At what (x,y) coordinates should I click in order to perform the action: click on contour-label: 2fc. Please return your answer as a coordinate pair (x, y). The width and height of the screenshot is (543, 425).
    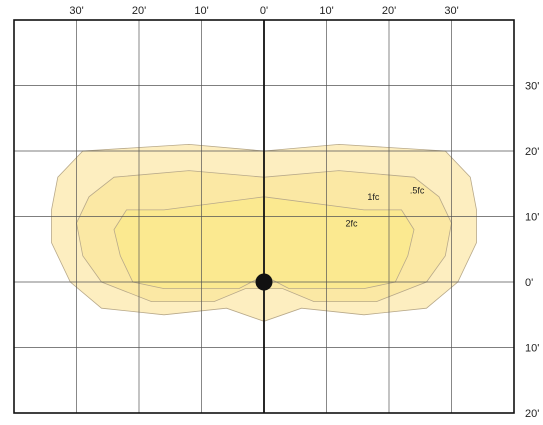
    Looking at the image, I should click on (351, 223).